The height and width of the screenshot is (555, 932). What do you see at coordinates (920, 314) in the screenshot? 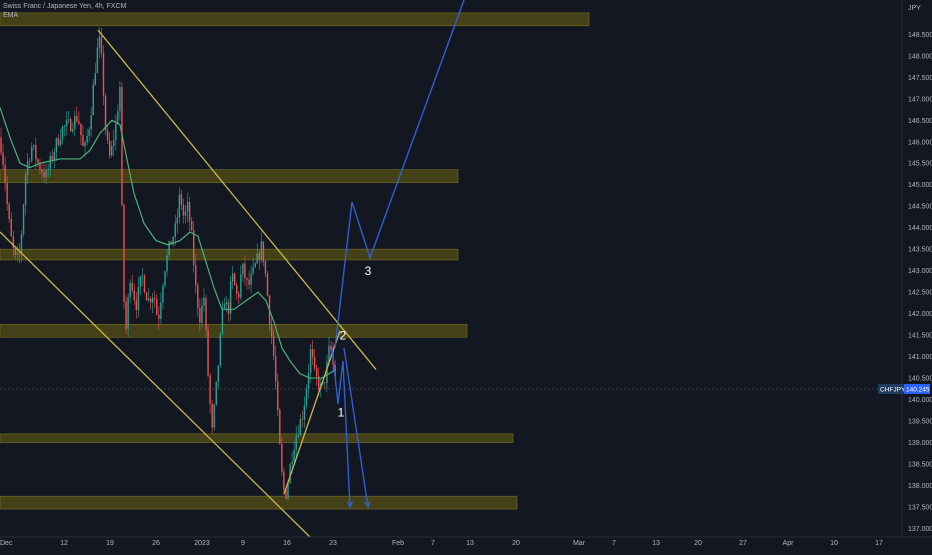
I see `price-tick-label: 142.000` at bounding box center [920, 314].